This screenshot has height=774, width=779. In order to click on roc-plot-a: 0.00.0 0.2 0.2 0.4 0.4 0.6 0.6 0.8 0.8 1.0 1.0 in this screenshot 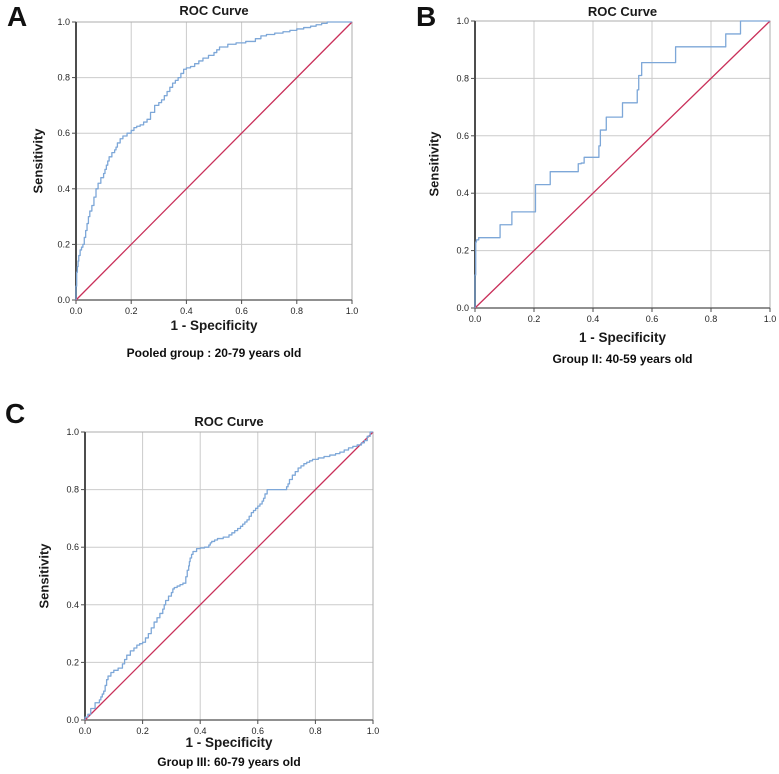, I will do `click(207, 166)`.